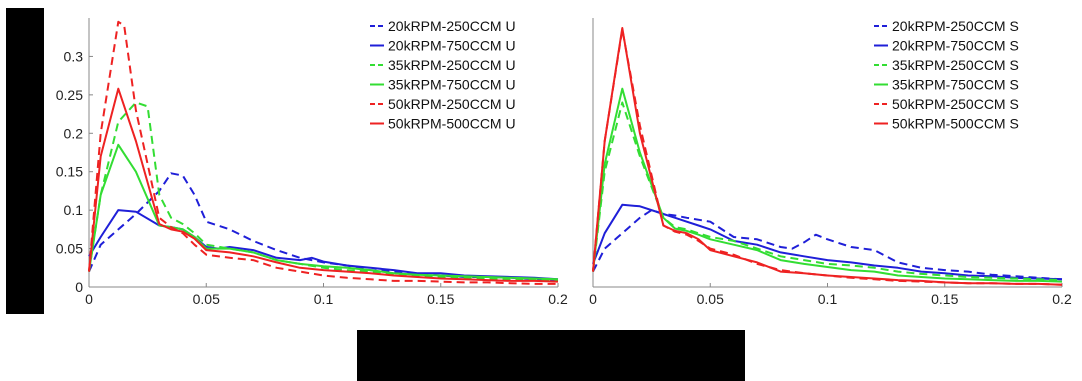  Describe the element at coordinates (955, 104) in the screenshot. I see `legend-label: 50kRPM-250CCM S` at that location.